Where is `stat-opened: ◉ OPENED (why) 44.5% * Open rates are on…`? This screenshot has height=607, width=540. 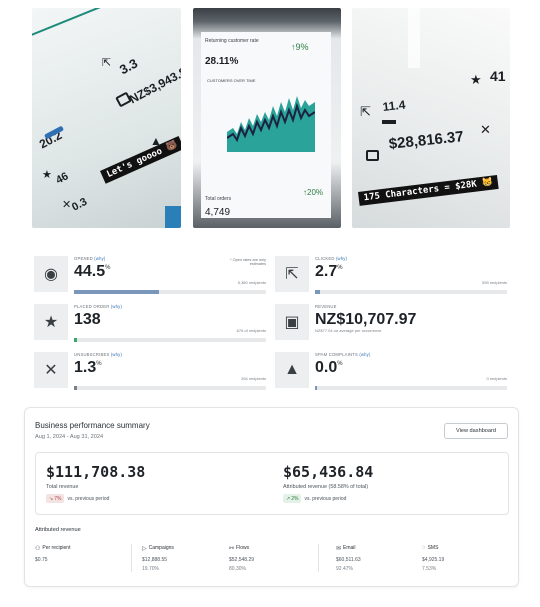 stat-opened: ◉ OPENED (why) 44.5% * Open rates are on… is located at coordinates (150, 275).